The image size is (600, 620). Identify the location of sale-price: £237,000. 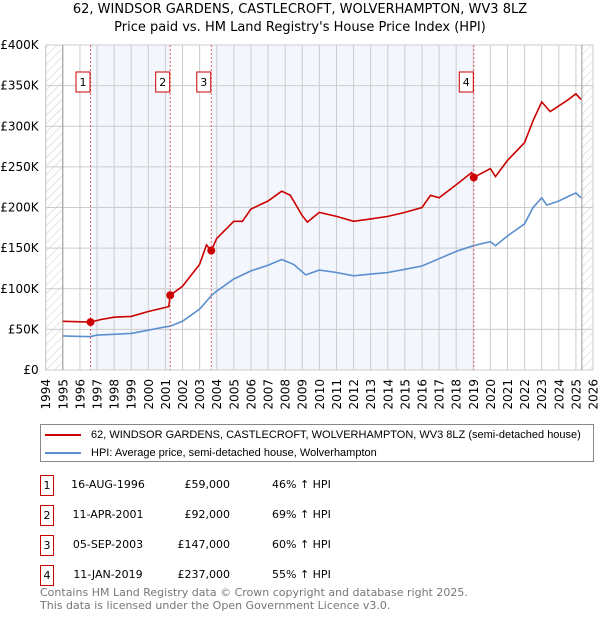
(204, 574).